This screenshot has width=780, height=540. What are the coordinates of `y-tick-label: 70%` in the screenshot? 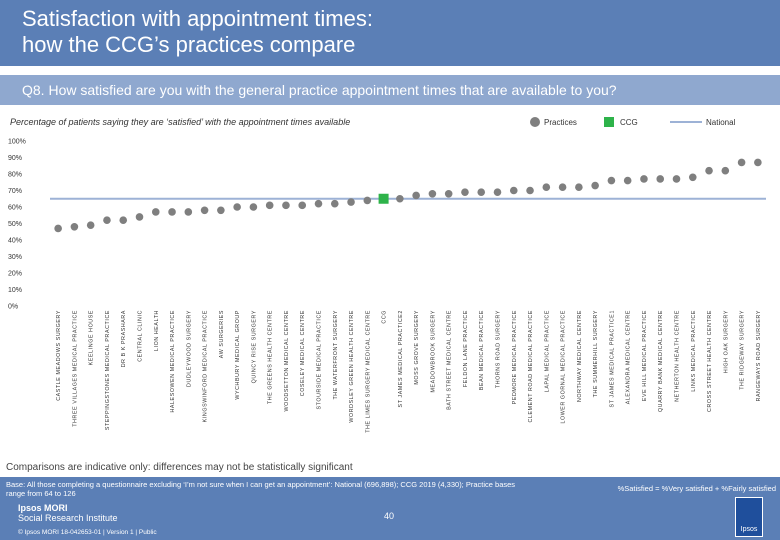 It's located at (15, 191).